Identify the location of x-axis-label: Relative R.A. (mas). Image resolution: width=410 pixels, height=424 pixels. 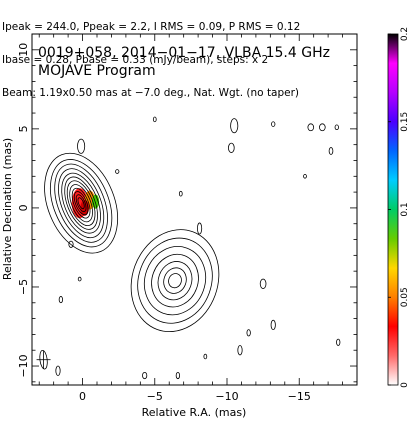
(194, 412).